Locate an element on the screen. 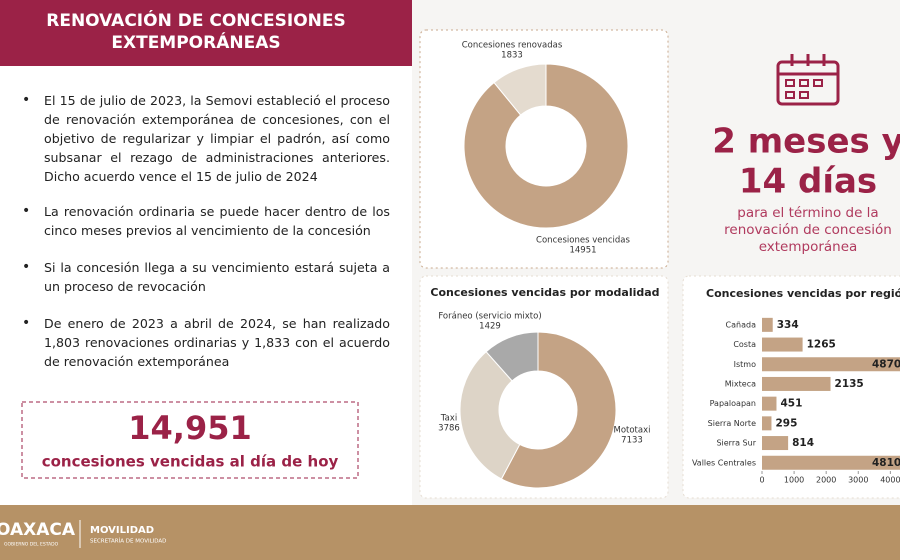  stat-value: 14,951 is located at coordinates (189, 428).